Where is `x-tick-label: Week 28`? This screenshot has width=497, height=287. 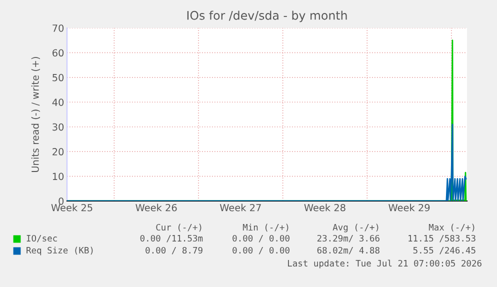
x-tick-label: Week 28 is located at coordinates (325, 208).